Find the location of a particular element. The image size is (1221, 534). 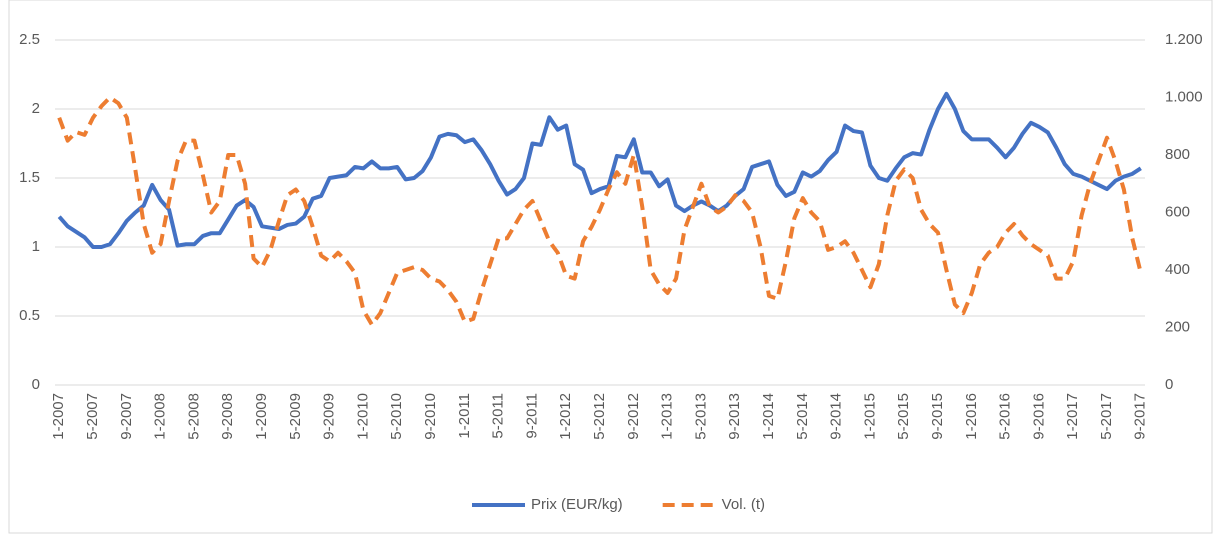

x-tick-label: 5-2015 is located at coordinates (903, 416).